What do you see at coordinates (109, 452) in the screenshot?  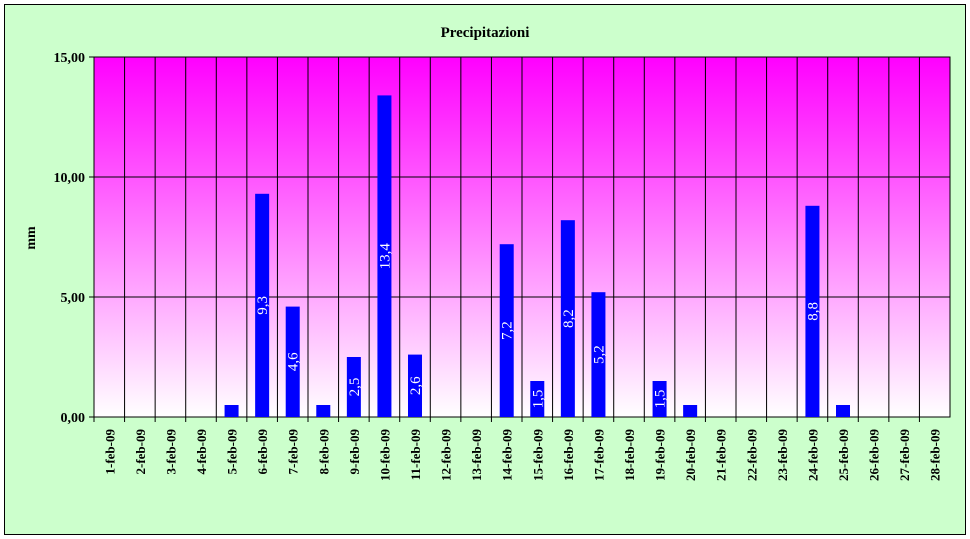 I see `x-tick-label: 1-feb-09` at bounding box center [109, 452].